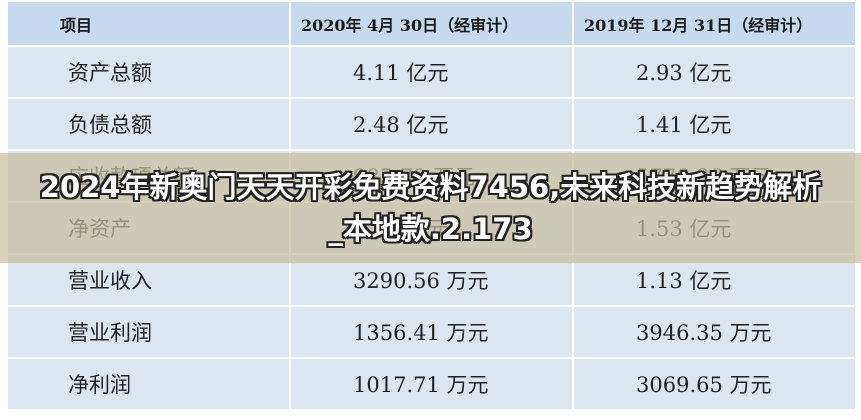 The width and height of the screenshot is (861, 420). Describe the element at coordinates (148, 72) in the screenshot. I see `table-cell: 资产总额` at that location.